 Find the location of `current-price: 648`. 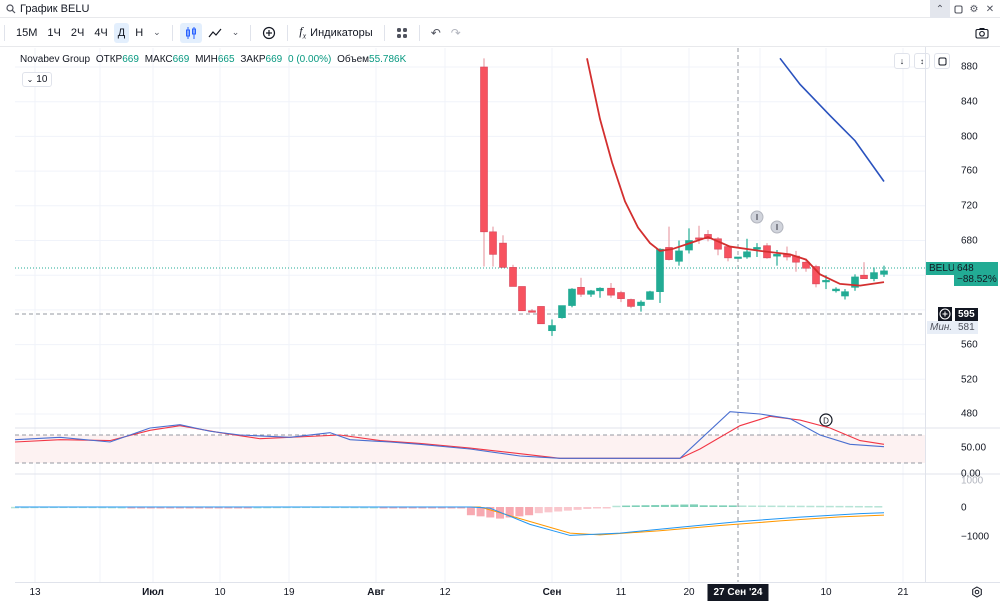

current-price: 648 is located at coordinates (965, 268).